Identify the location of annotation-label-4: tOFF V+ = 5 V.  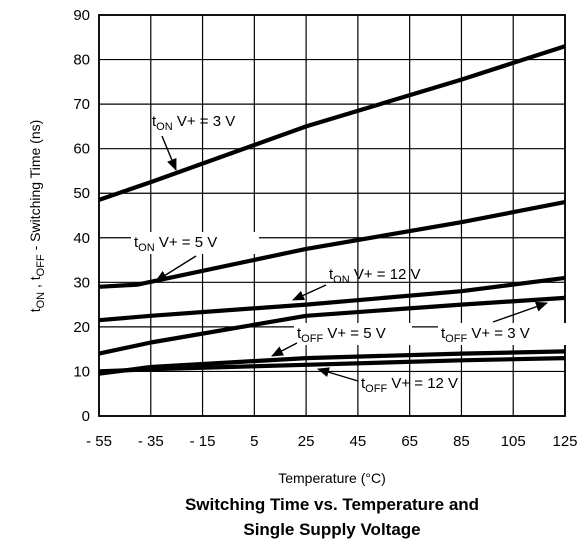
(341, 335).